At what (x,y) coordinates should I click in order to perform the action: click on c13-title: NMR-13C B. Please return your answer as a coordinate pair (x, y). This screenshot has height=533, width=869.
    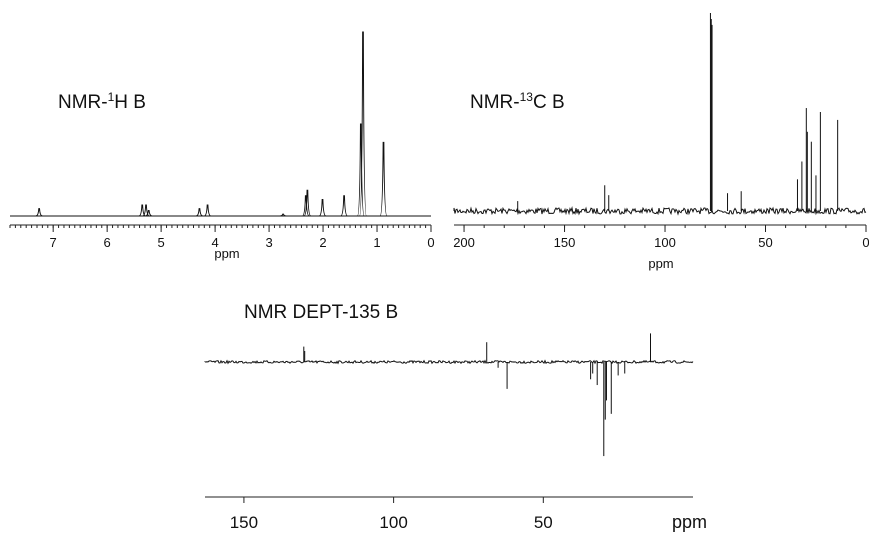
    Looking at the image, I should click on (517, 101).